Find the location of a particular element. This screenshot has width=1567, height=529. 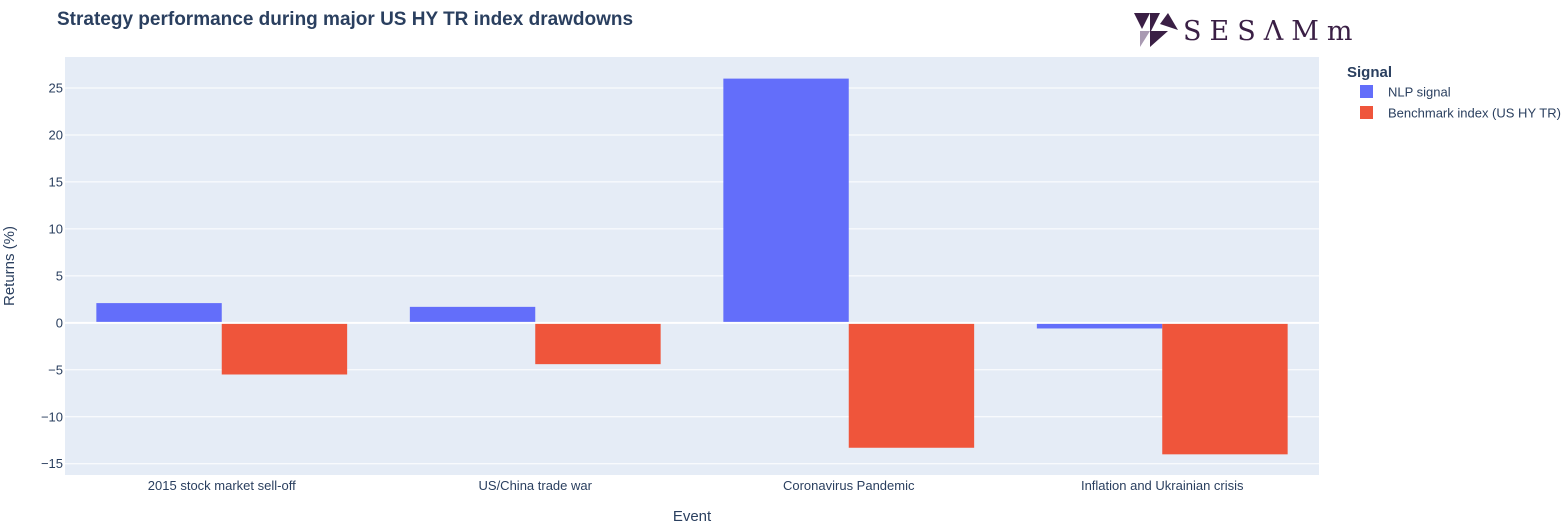

y-tick-label: −10 is located at coordinates (52, 416).